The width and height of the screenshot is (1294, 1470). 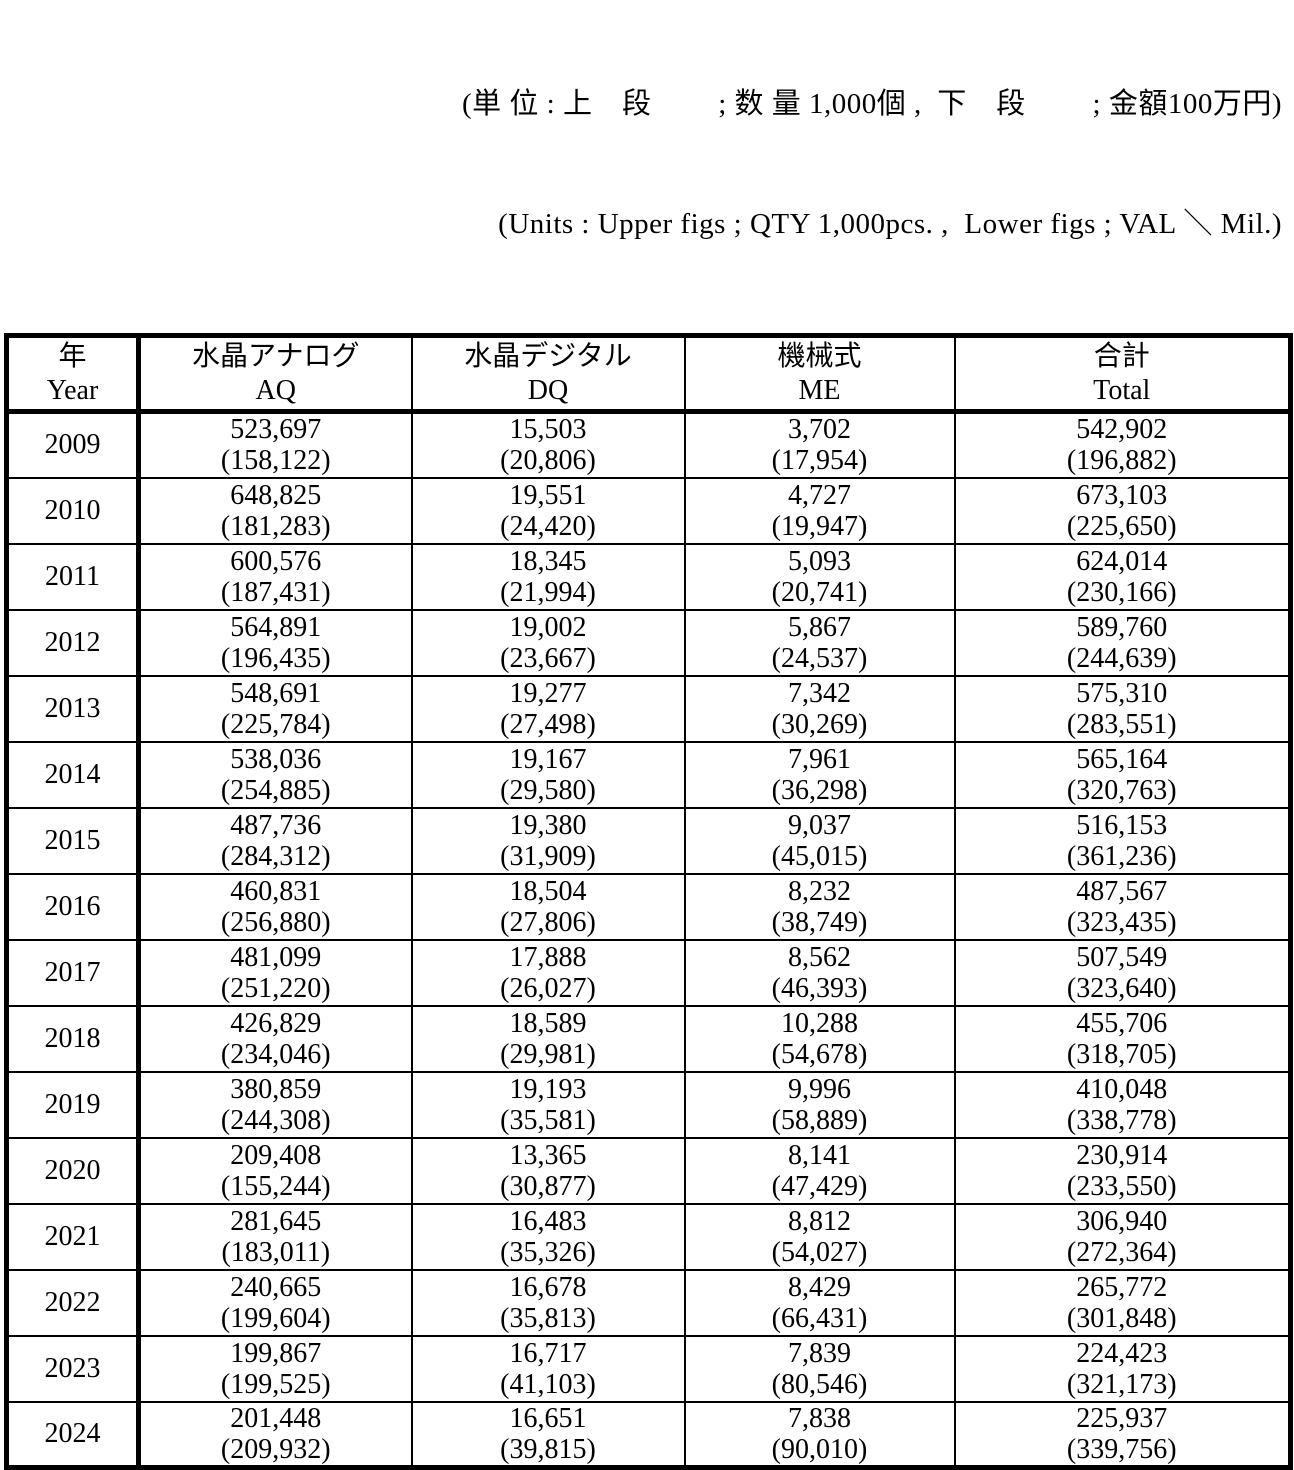 I want to click on data-cell: 589,760 (244,639), so click(x=1122, y=642).